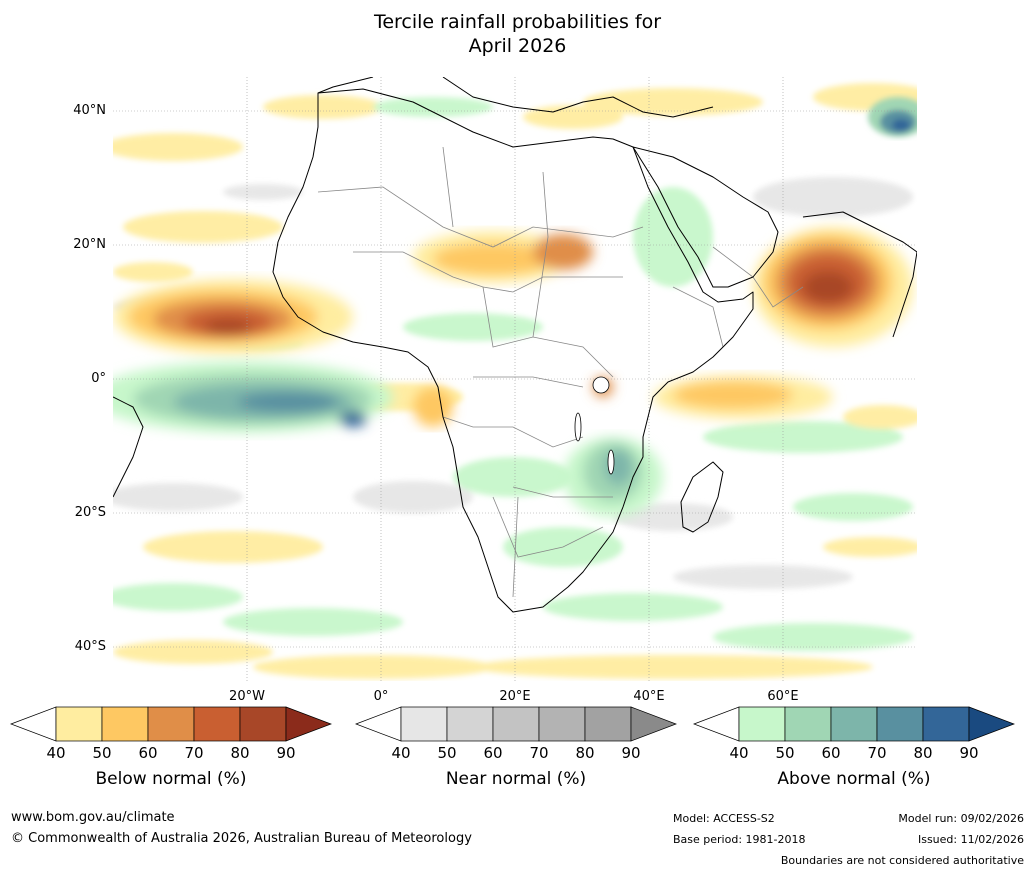 The image size is (1035, 873). I want to click on lakes, so click(594, 425).